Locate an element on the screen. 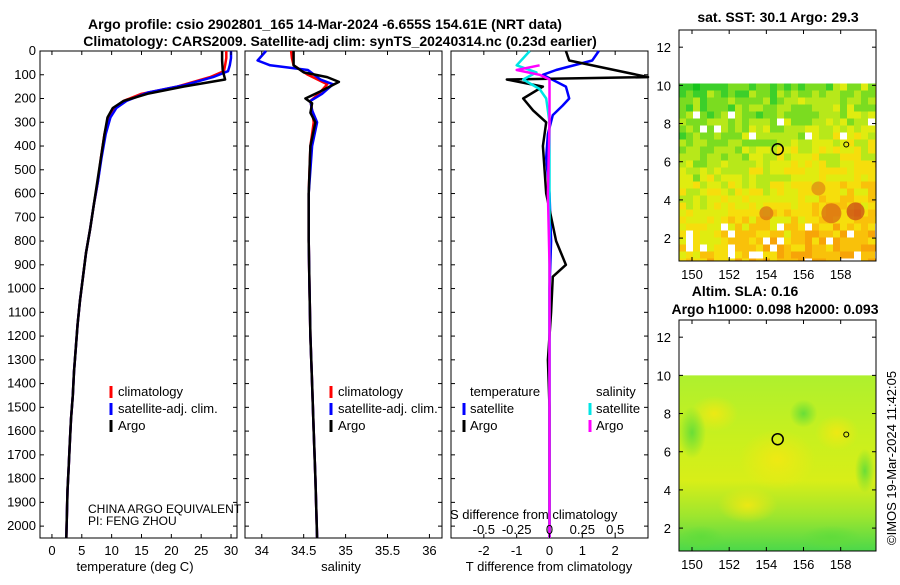 The height and width of the screenshot is (585, 900). map-x-tick-label: 158 is located at coordinates (841, 274).